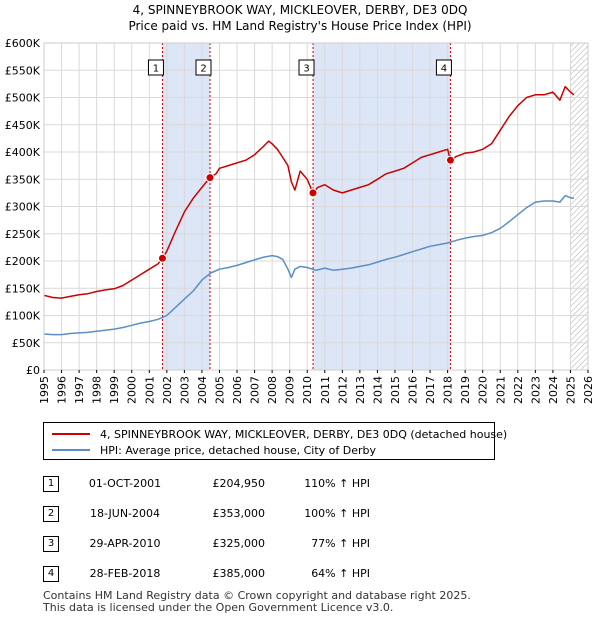  I want to click on y-tick-label: £150K, so click(23, 288).